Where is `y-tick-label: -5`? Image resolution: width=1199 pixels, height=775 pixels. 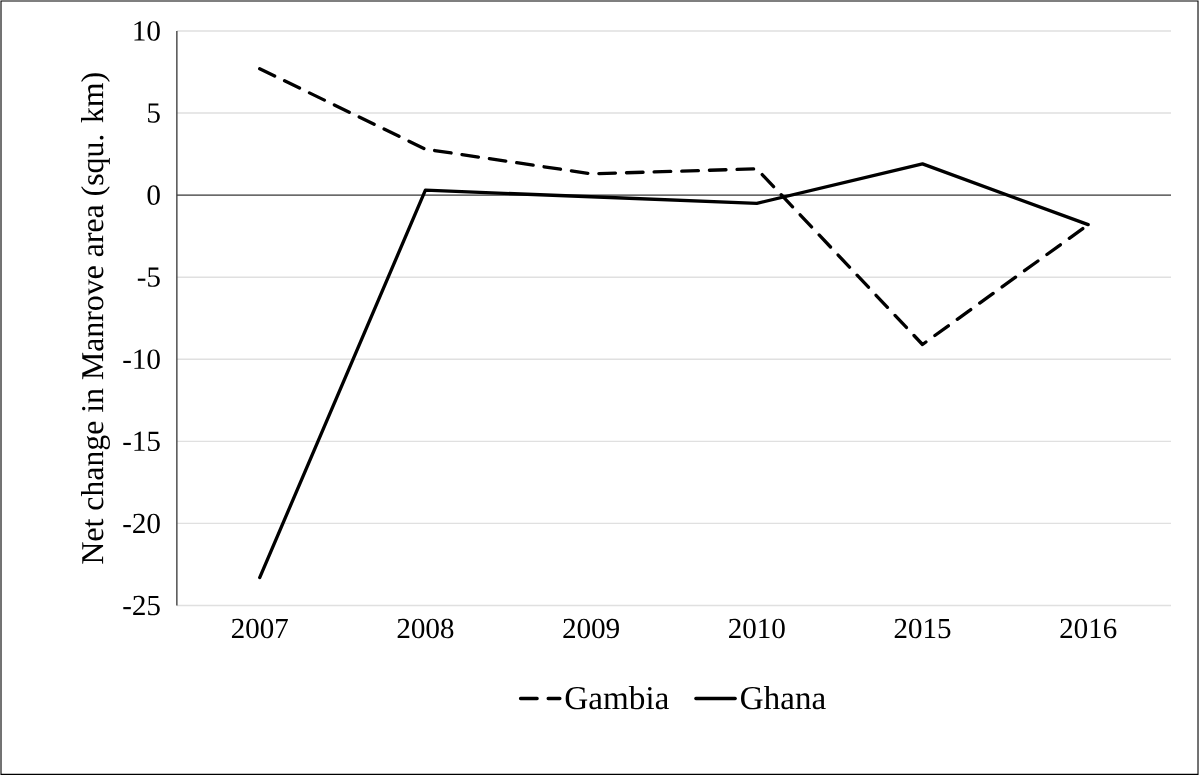 y-tick-label: -5 is located at coordinates (148, 277).